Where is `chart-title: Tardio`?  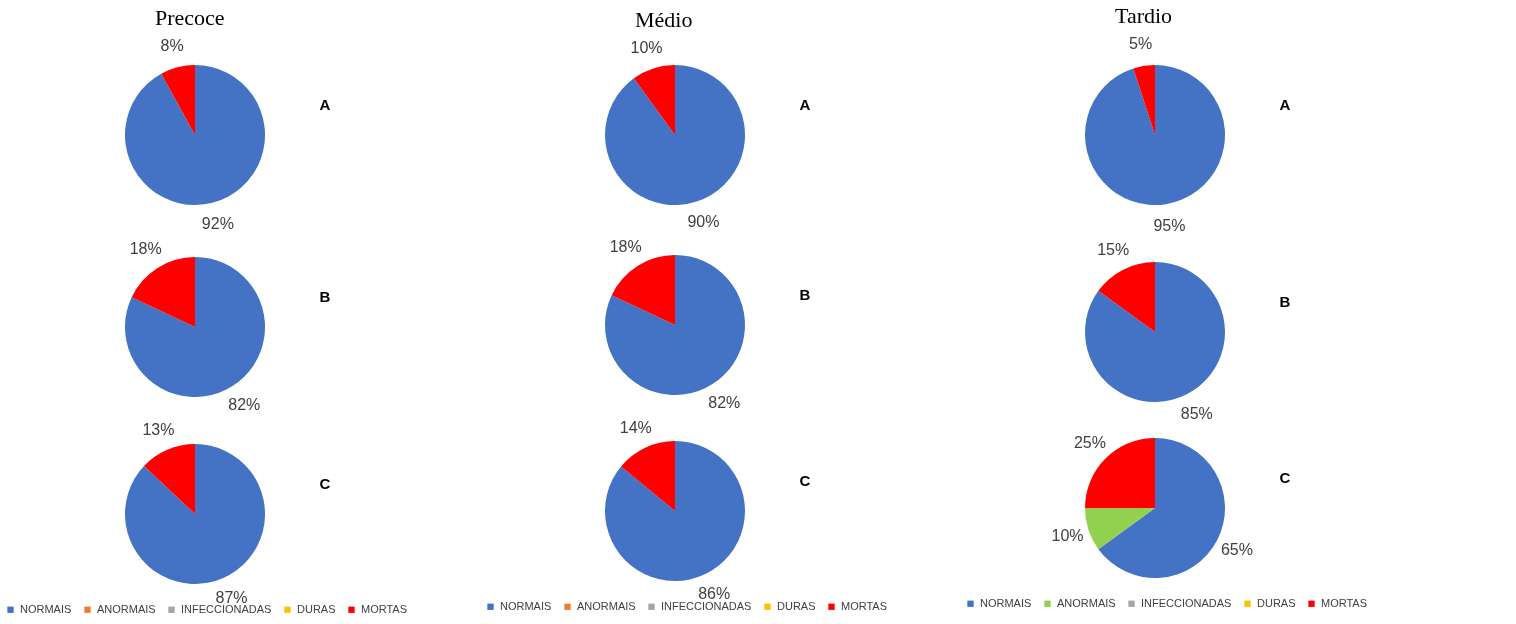 chart-title: Tardio is located at coordinates (1144, 16).